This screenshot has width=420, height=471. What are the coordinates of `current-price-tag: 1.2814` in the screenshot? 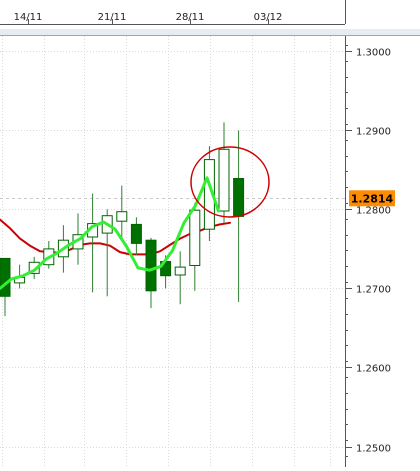 It's located at (372, 198).